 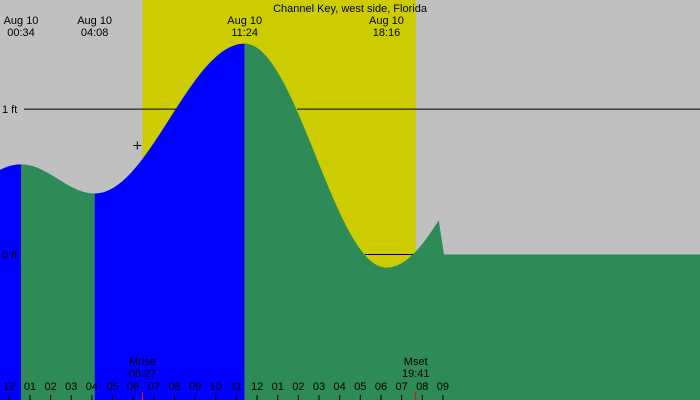 I want to click on moon-event-time: 06:27, so click(x=143, y=374).